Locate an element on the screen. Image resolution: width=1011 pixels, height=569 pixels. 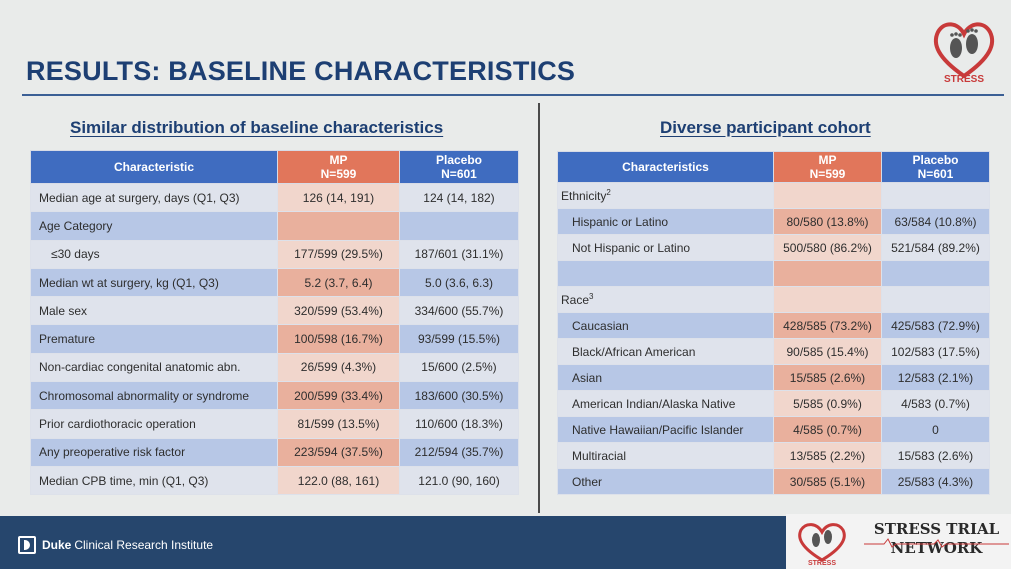
network-title-line1: STRESS TRIAL is located at coordinates (936, 529).